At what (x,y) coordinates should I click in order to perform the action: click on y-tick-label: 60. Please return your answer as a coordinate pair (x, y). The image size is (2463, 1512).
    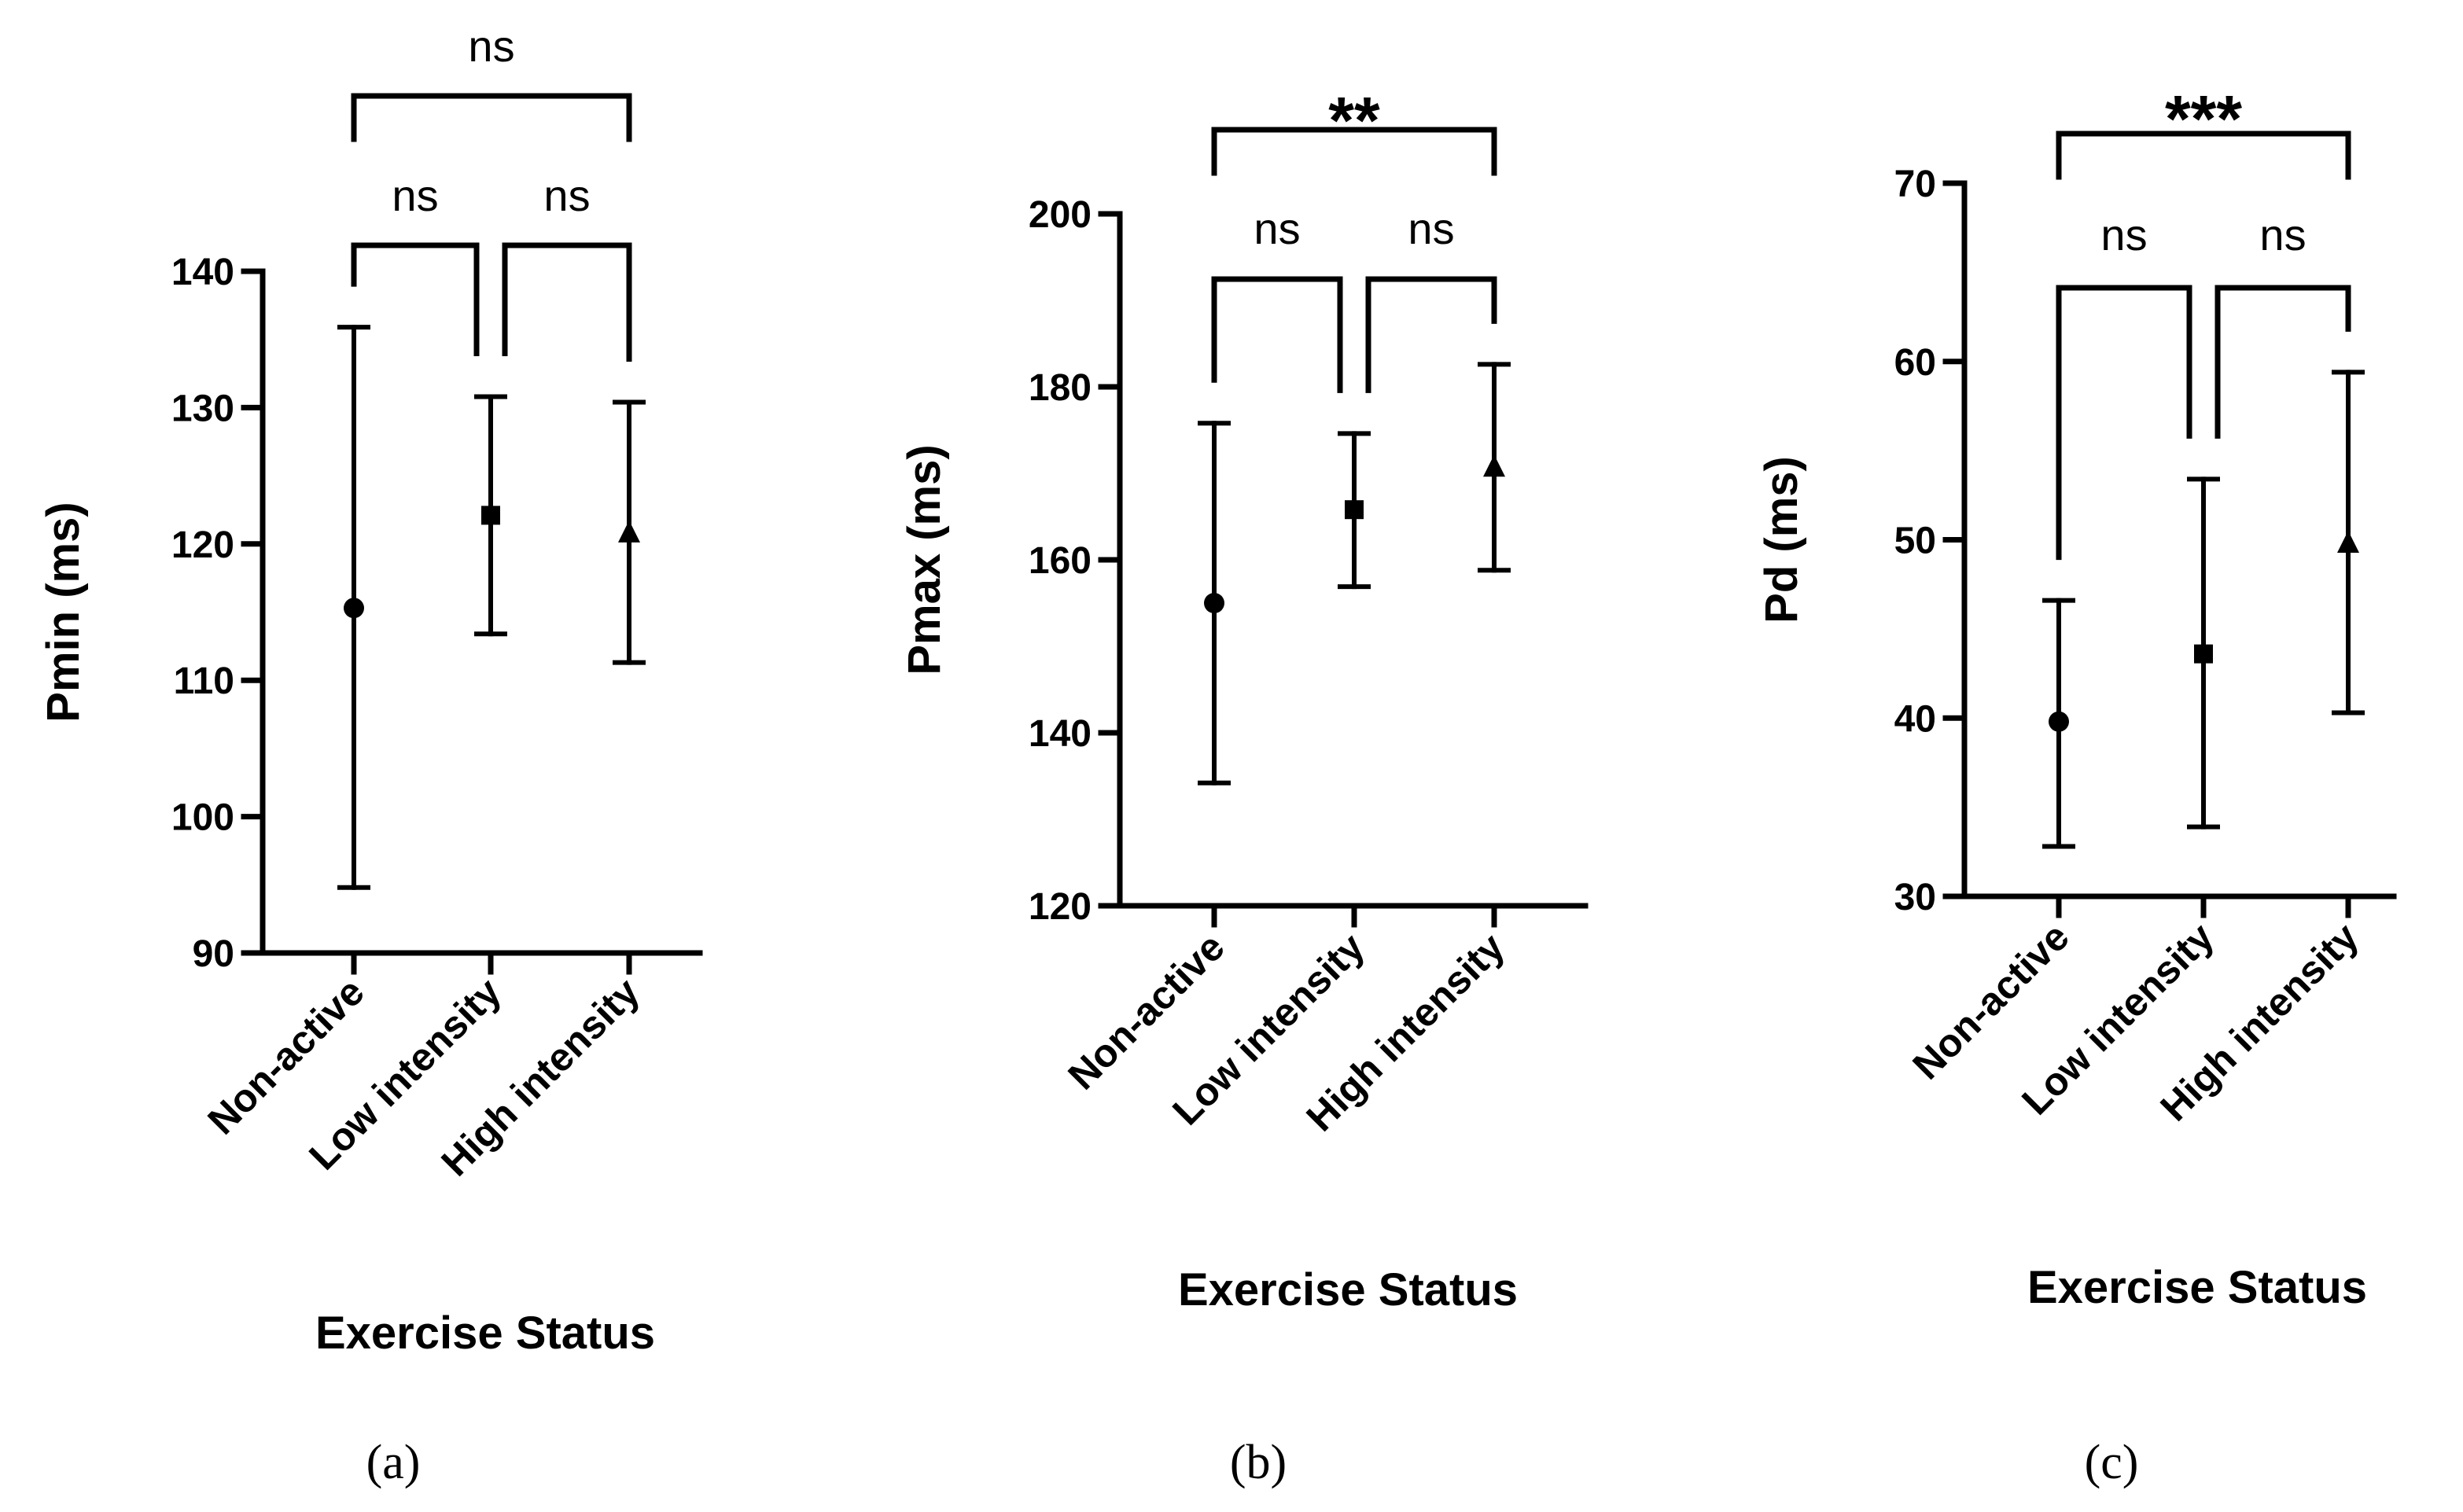
    Looking at the image, I should click on (1915, 363).